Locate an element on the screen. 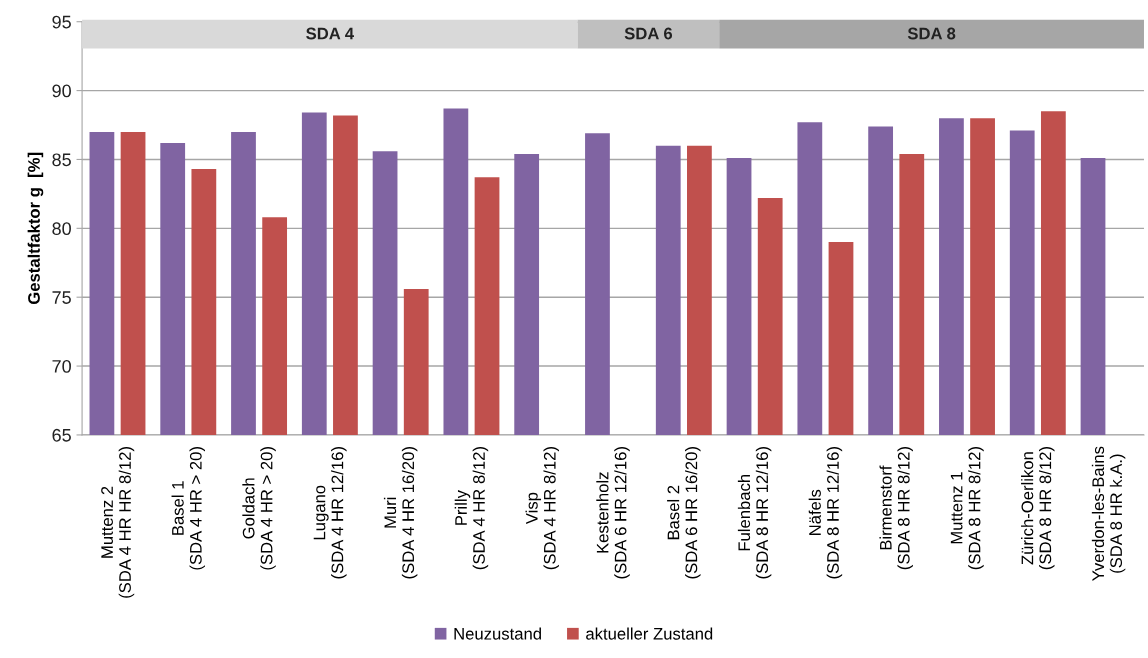  band-label: SDA 8 is located at coordinates (931, 33).